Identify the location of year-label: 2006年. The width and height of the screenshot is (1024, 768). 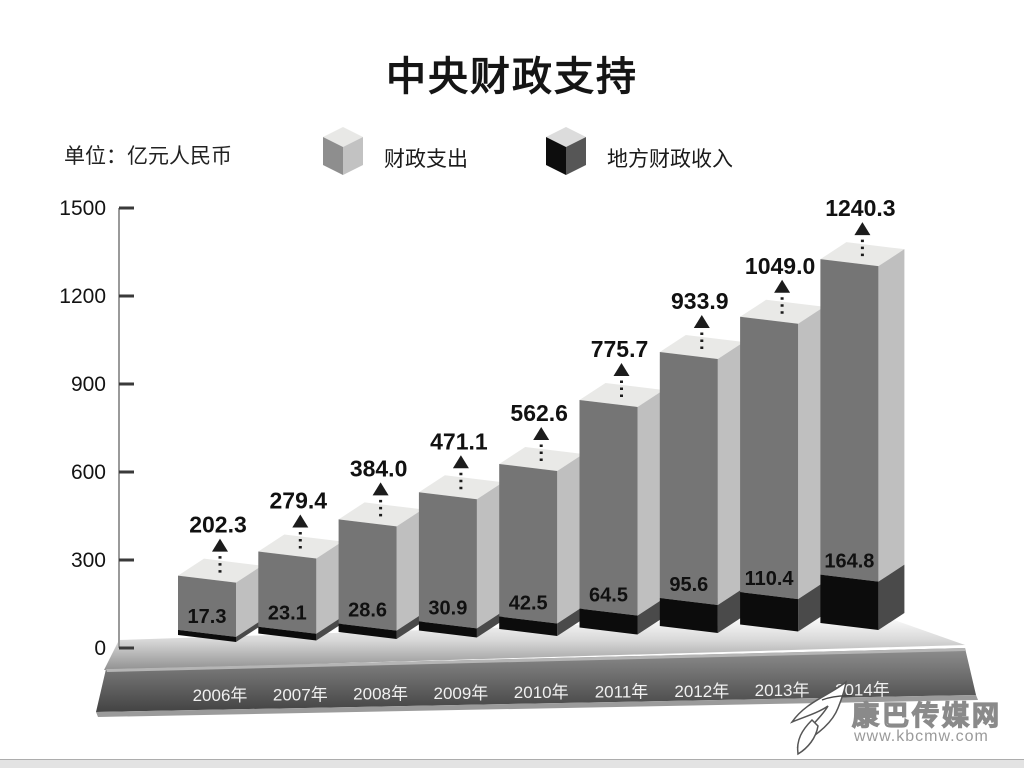
(220, 695).